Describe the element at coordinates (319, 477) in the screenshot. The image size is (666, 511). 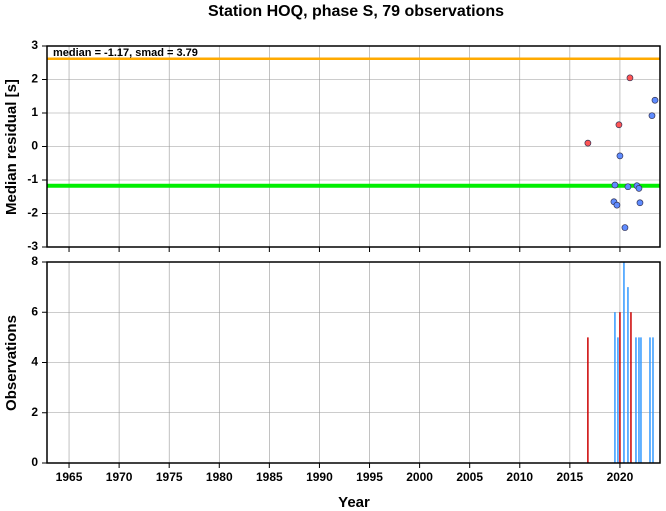
I see `x-tick-label: 1990` at that location.